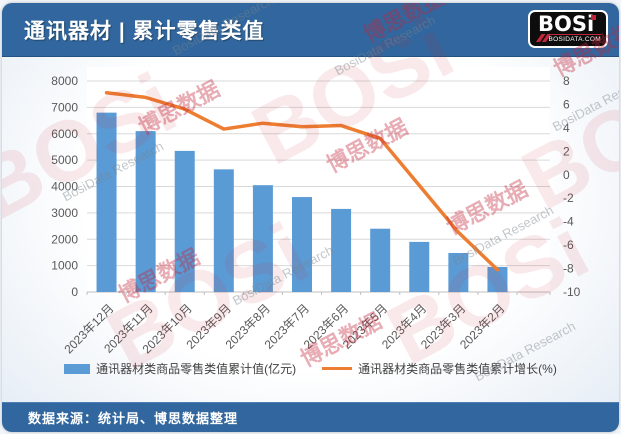 The image size is (621, 434). Describe the element at coordinates (310, 417) in the screenshot. I see `footer-bar: 数据来源：统计局、博思数据整理` at that location.